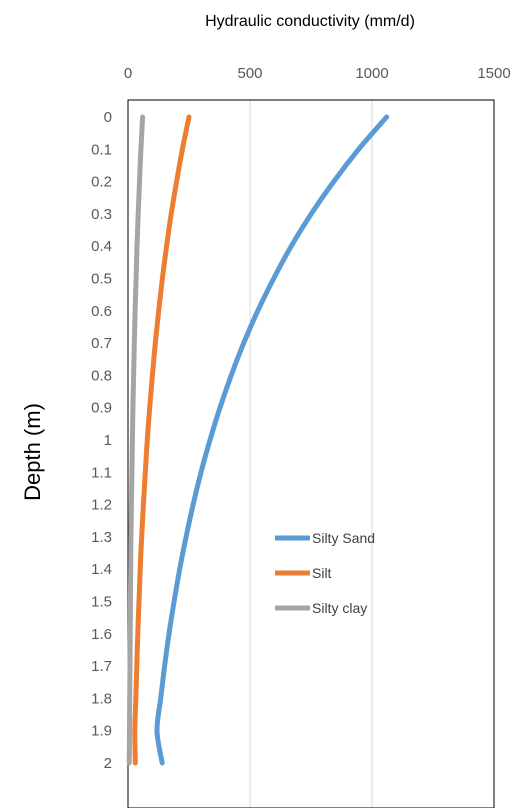 The image size is (522, 808). Describe the element at coordinates (101, 472) in the screenshot. I see `y-tick-label: 1.1` at that location.